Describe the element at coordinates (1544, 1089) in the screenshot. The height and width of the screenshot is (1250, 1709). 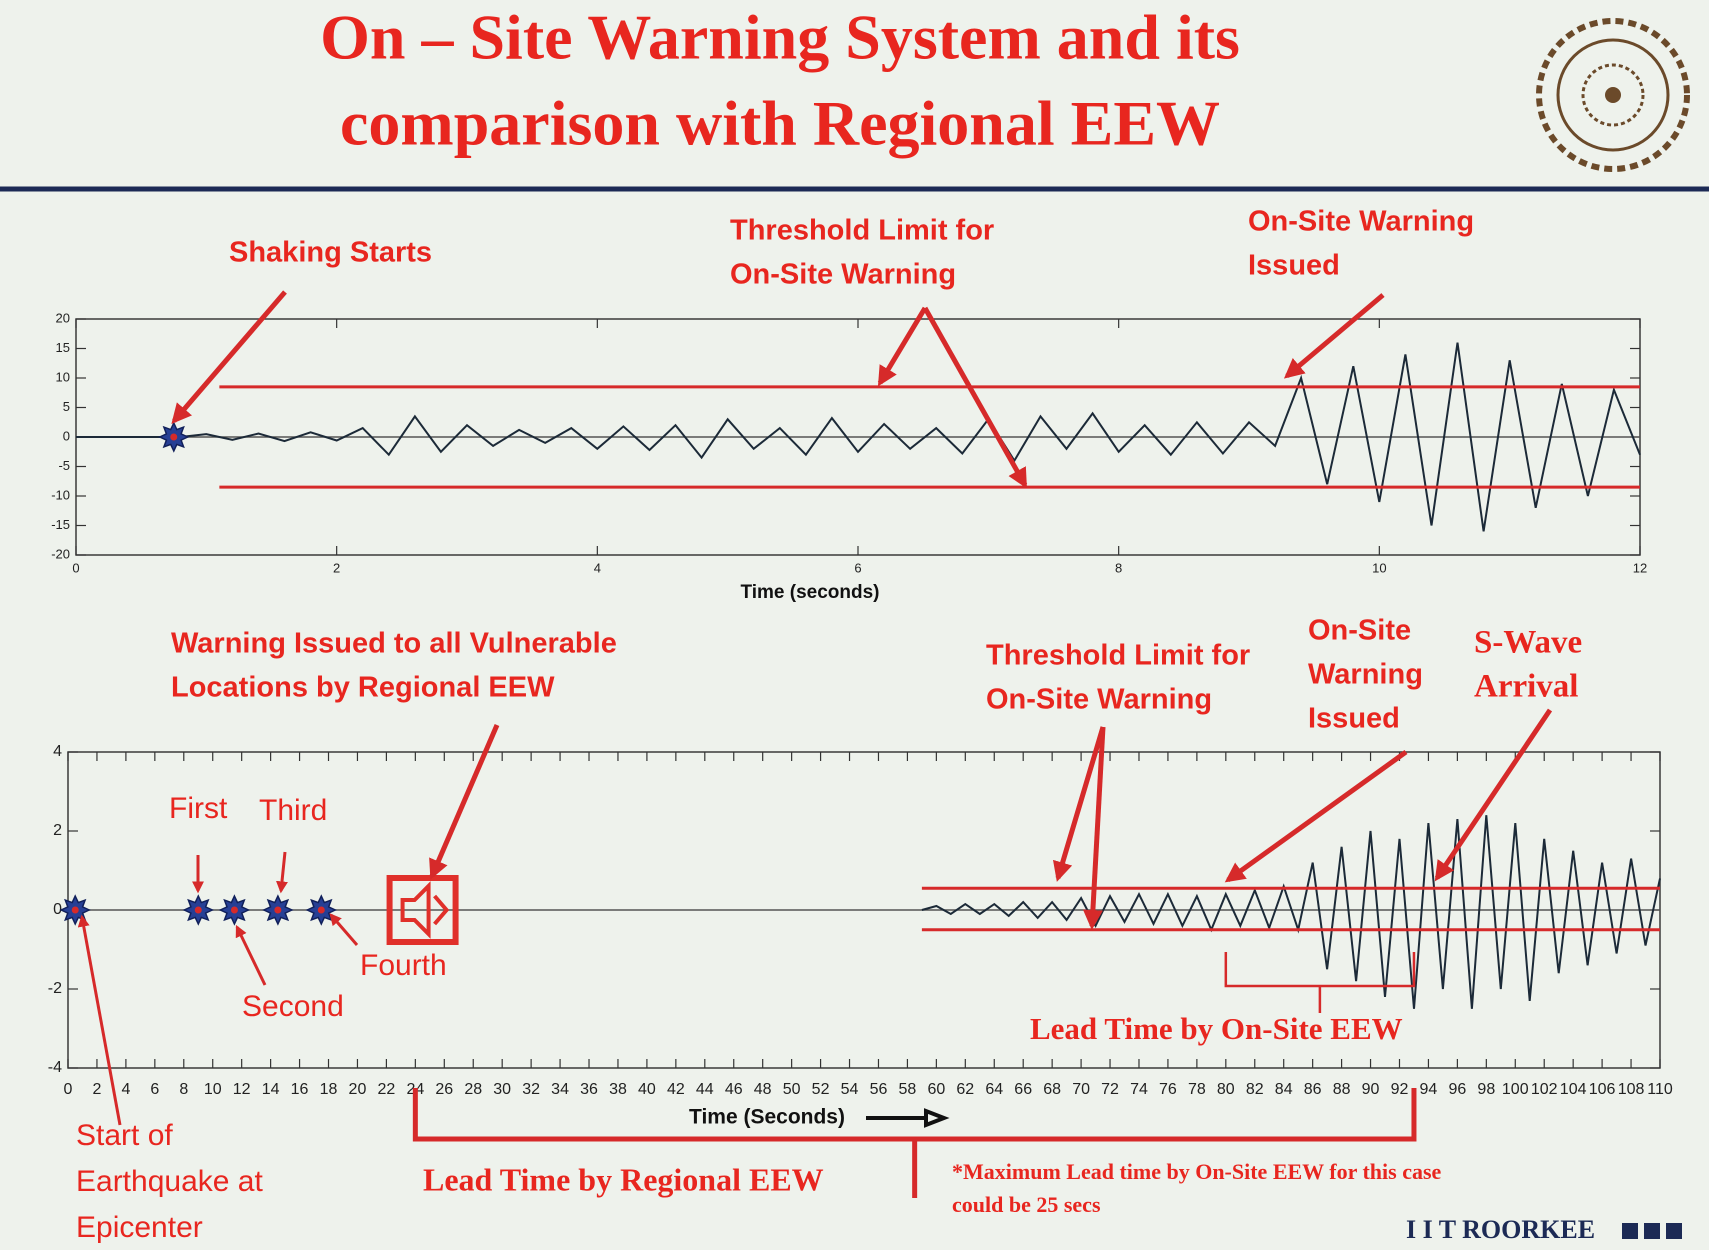
I see `x-tick-label: 102` at that location.